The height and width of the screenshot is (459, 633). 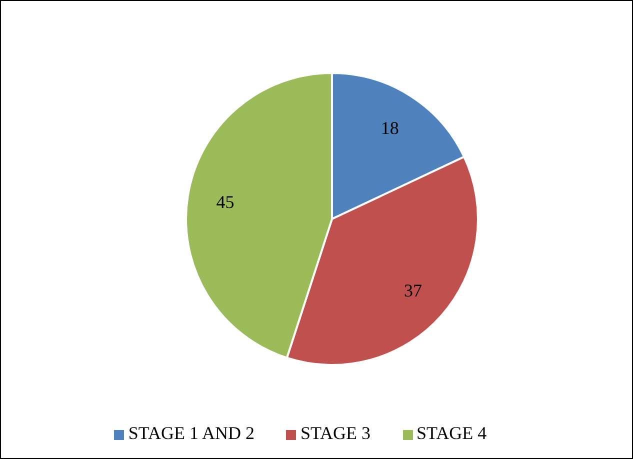 What do you see at coordinates (451, 433) in the screenshot?
I see `legend-label: STAGE 4` at bounding box center [451, 433].